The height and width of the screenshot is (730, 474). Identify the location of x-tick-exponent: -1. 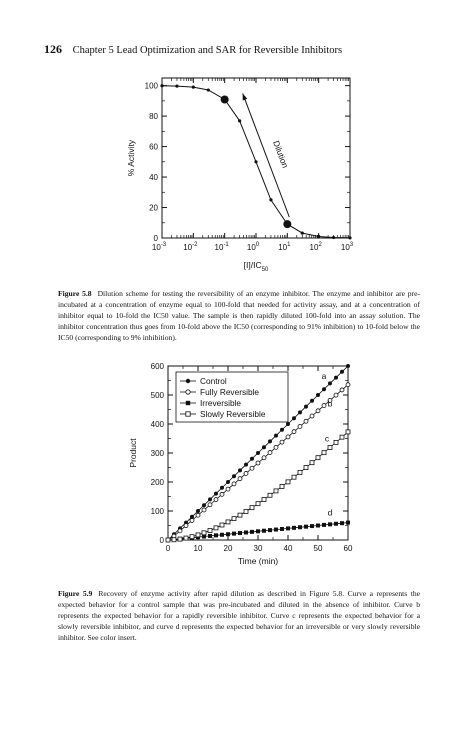
(226, 245).